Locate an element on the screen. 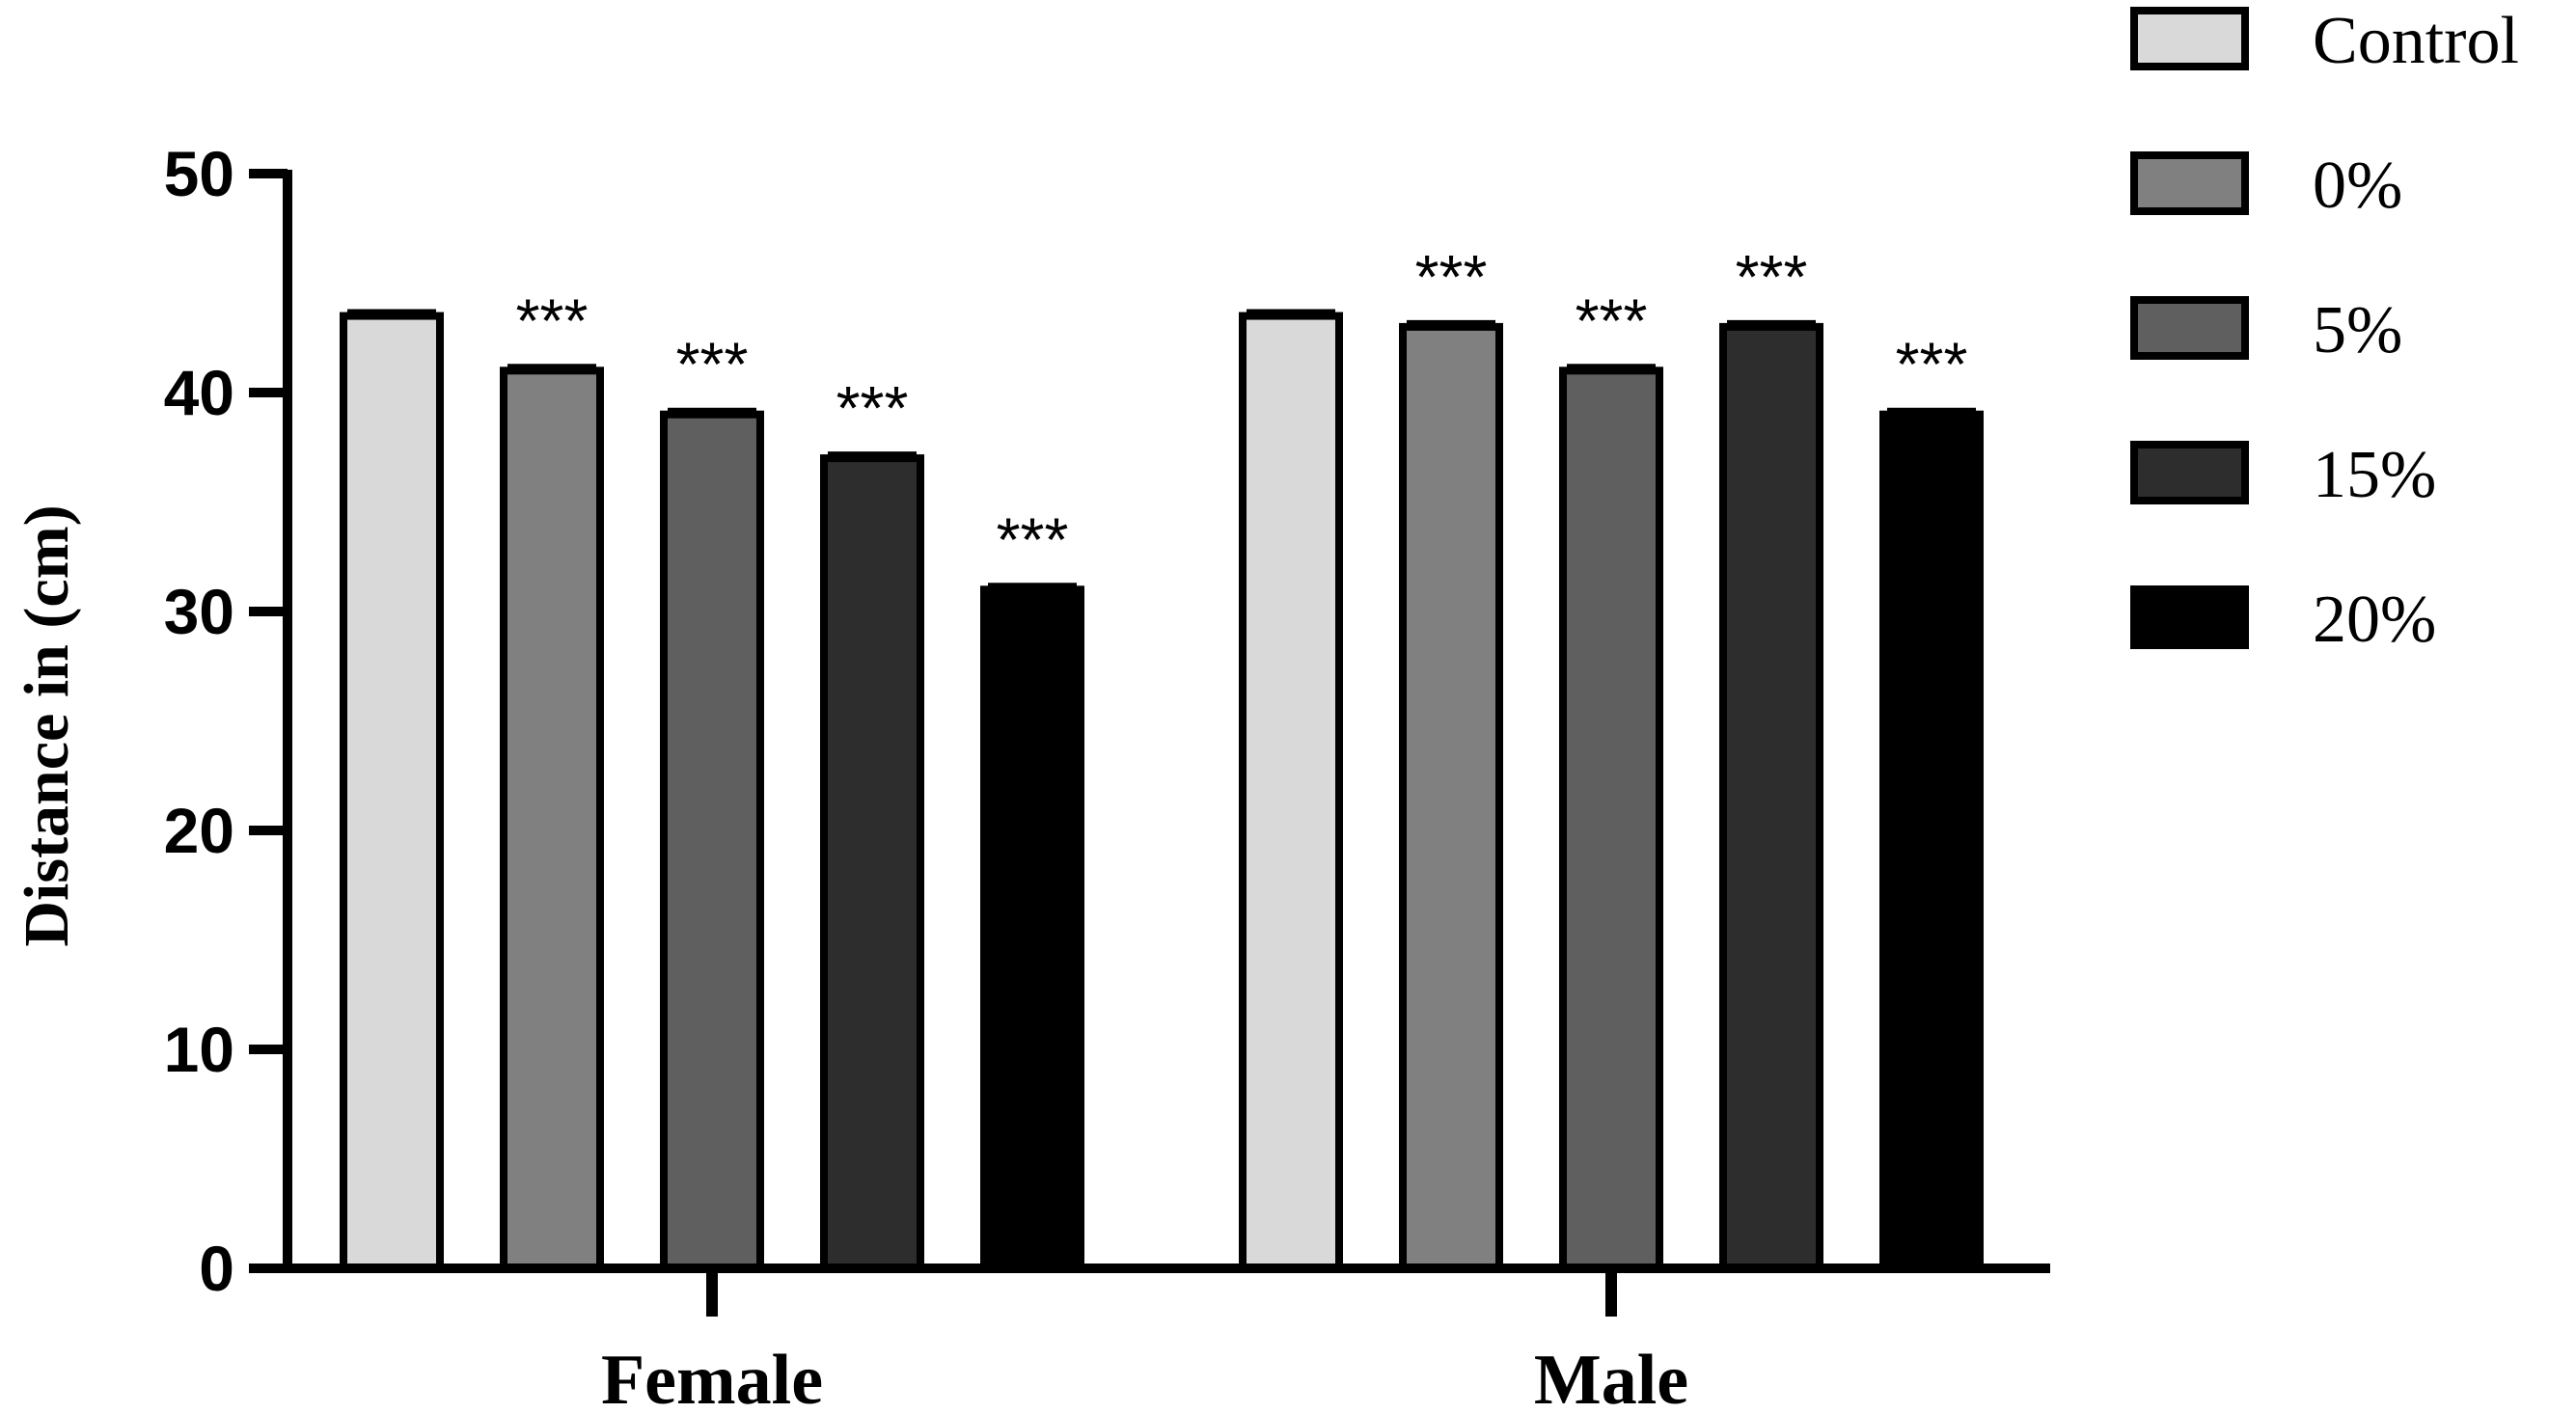 The width and height of the screenshot is (2576, 1413). legend-label: 5% is located at coordinates (2357, 330).